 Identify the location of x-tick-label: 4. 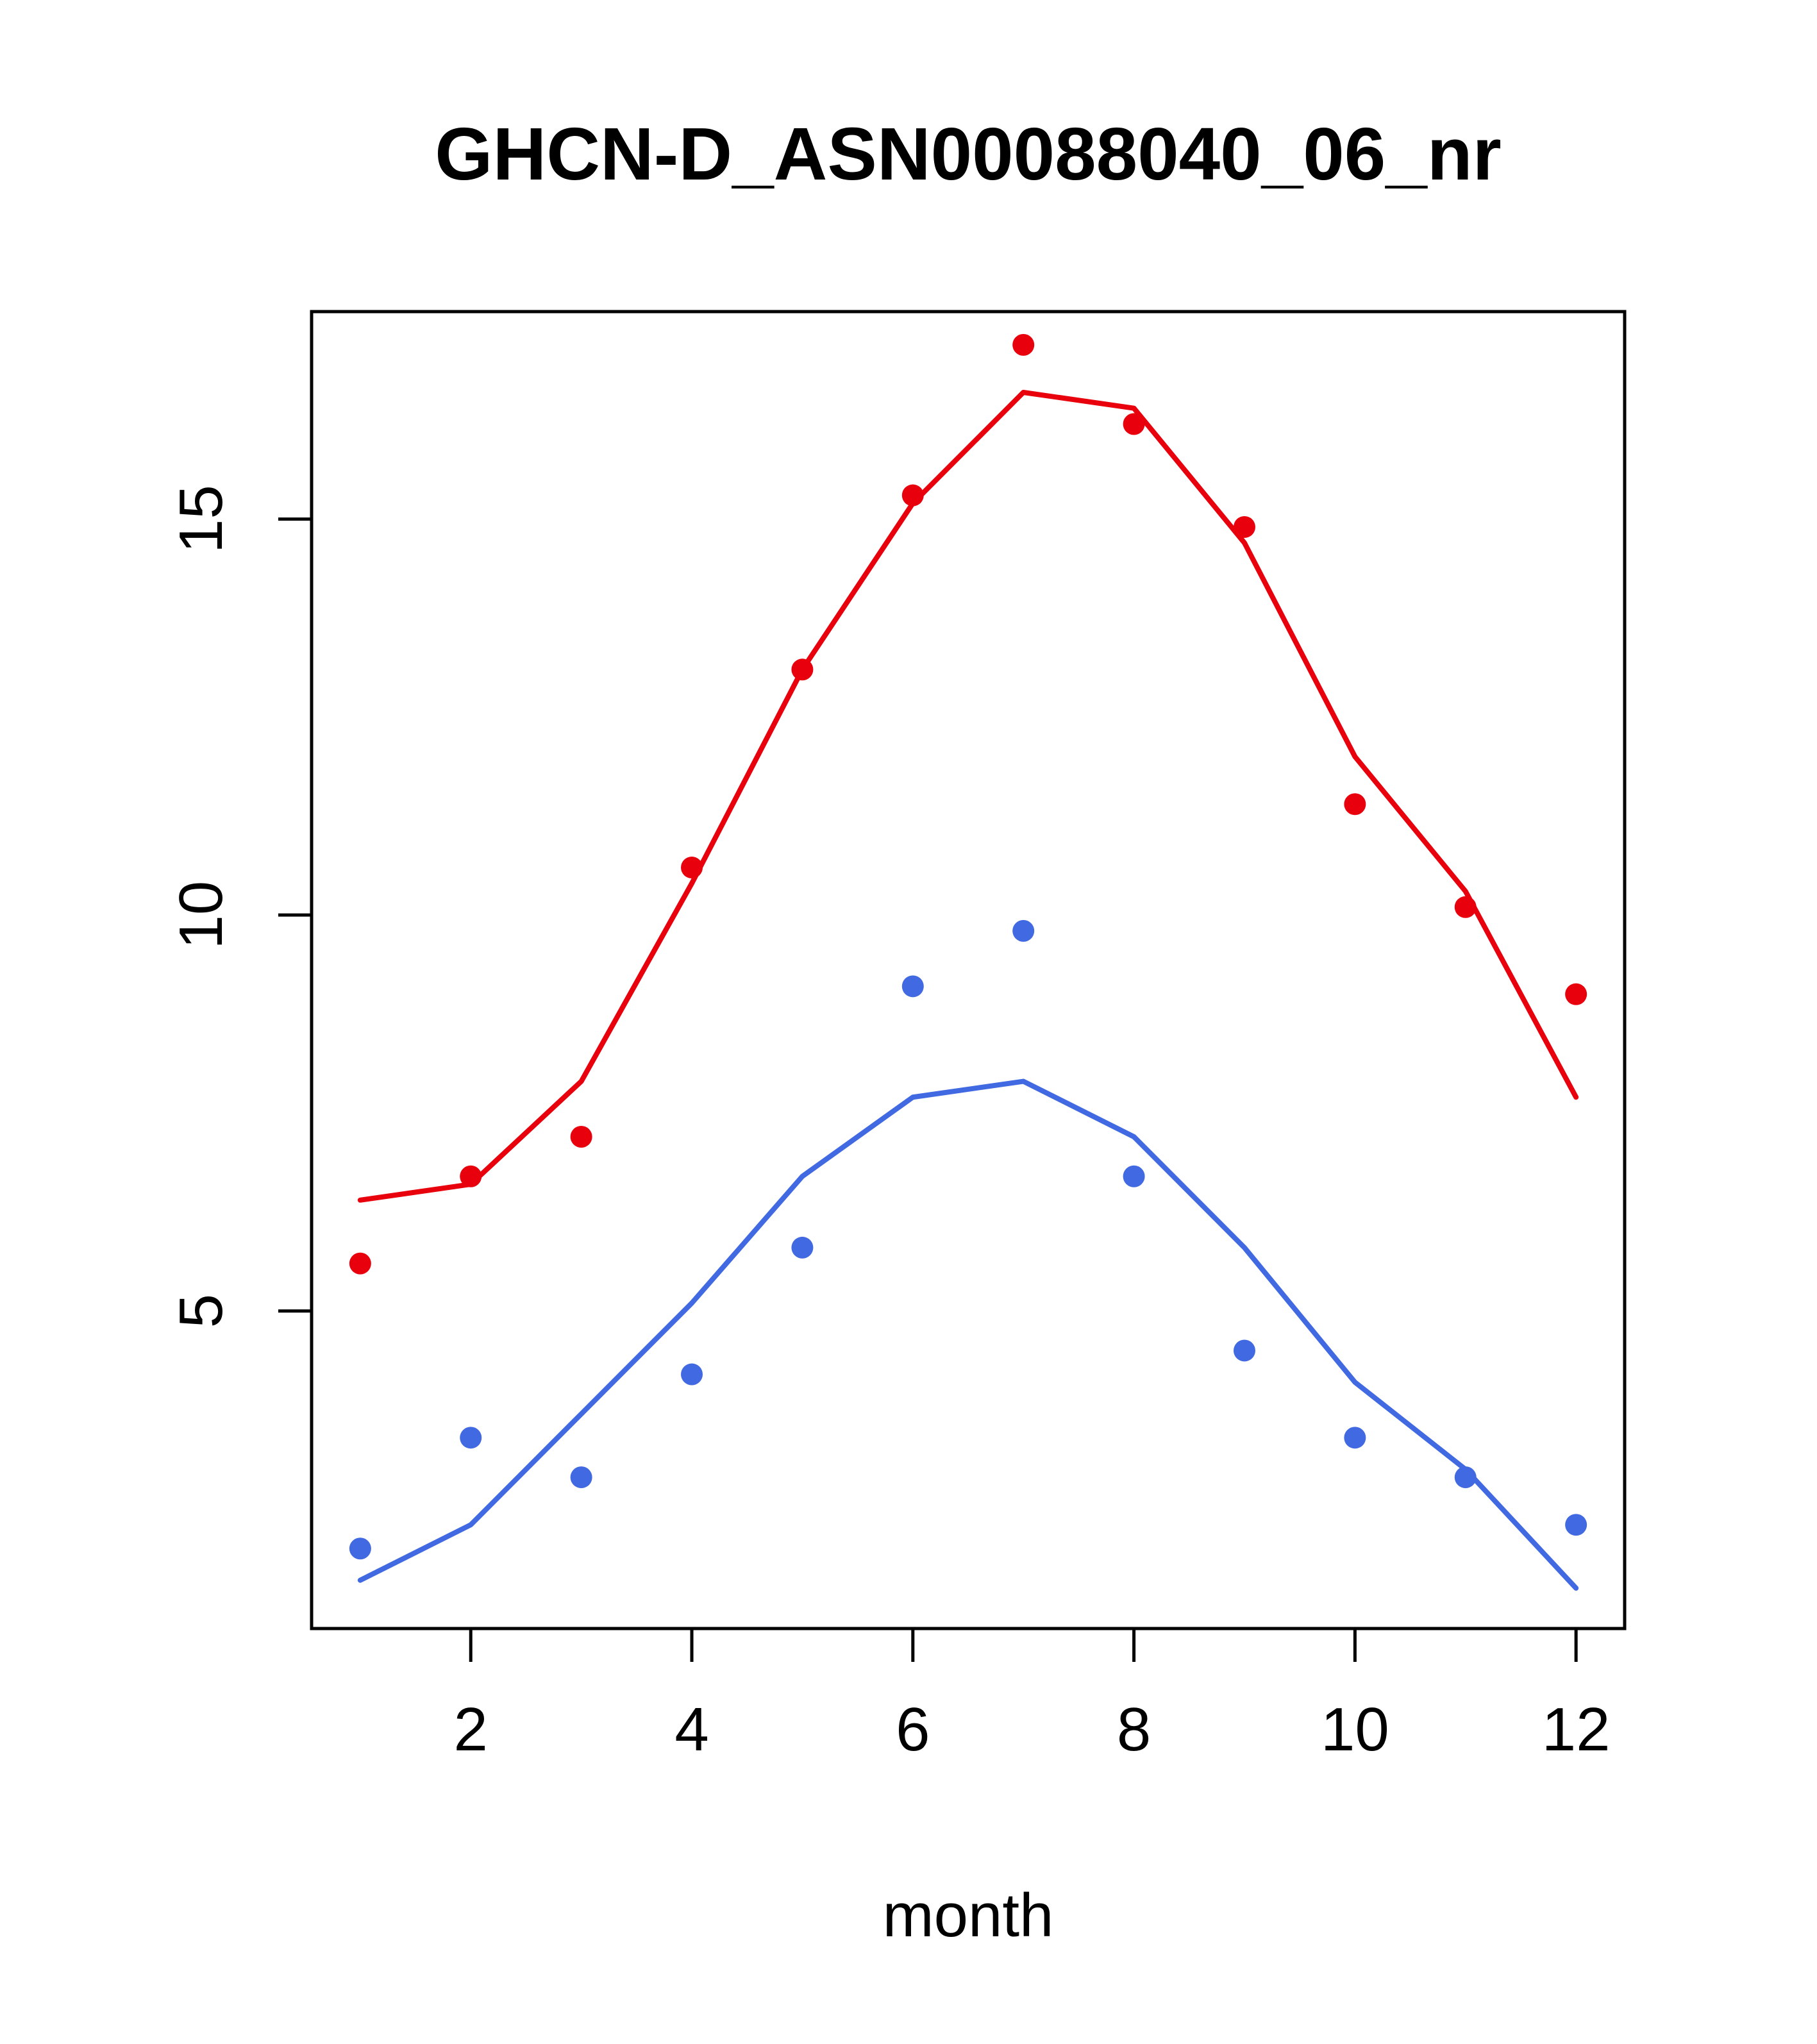
(691, 1730).